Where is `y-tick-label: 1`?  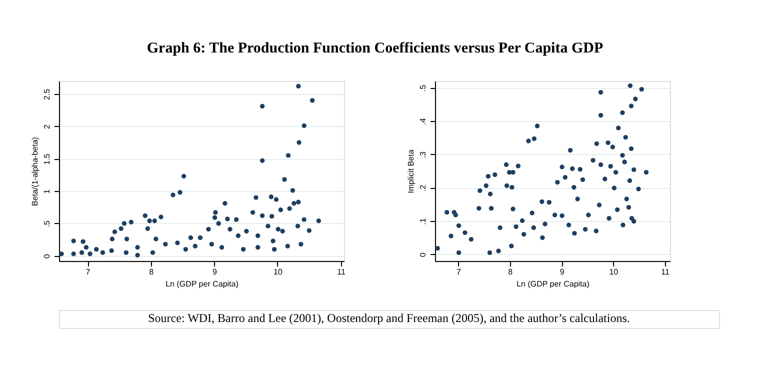 y-tick-label: 1 is located at coordinates (47, 191).